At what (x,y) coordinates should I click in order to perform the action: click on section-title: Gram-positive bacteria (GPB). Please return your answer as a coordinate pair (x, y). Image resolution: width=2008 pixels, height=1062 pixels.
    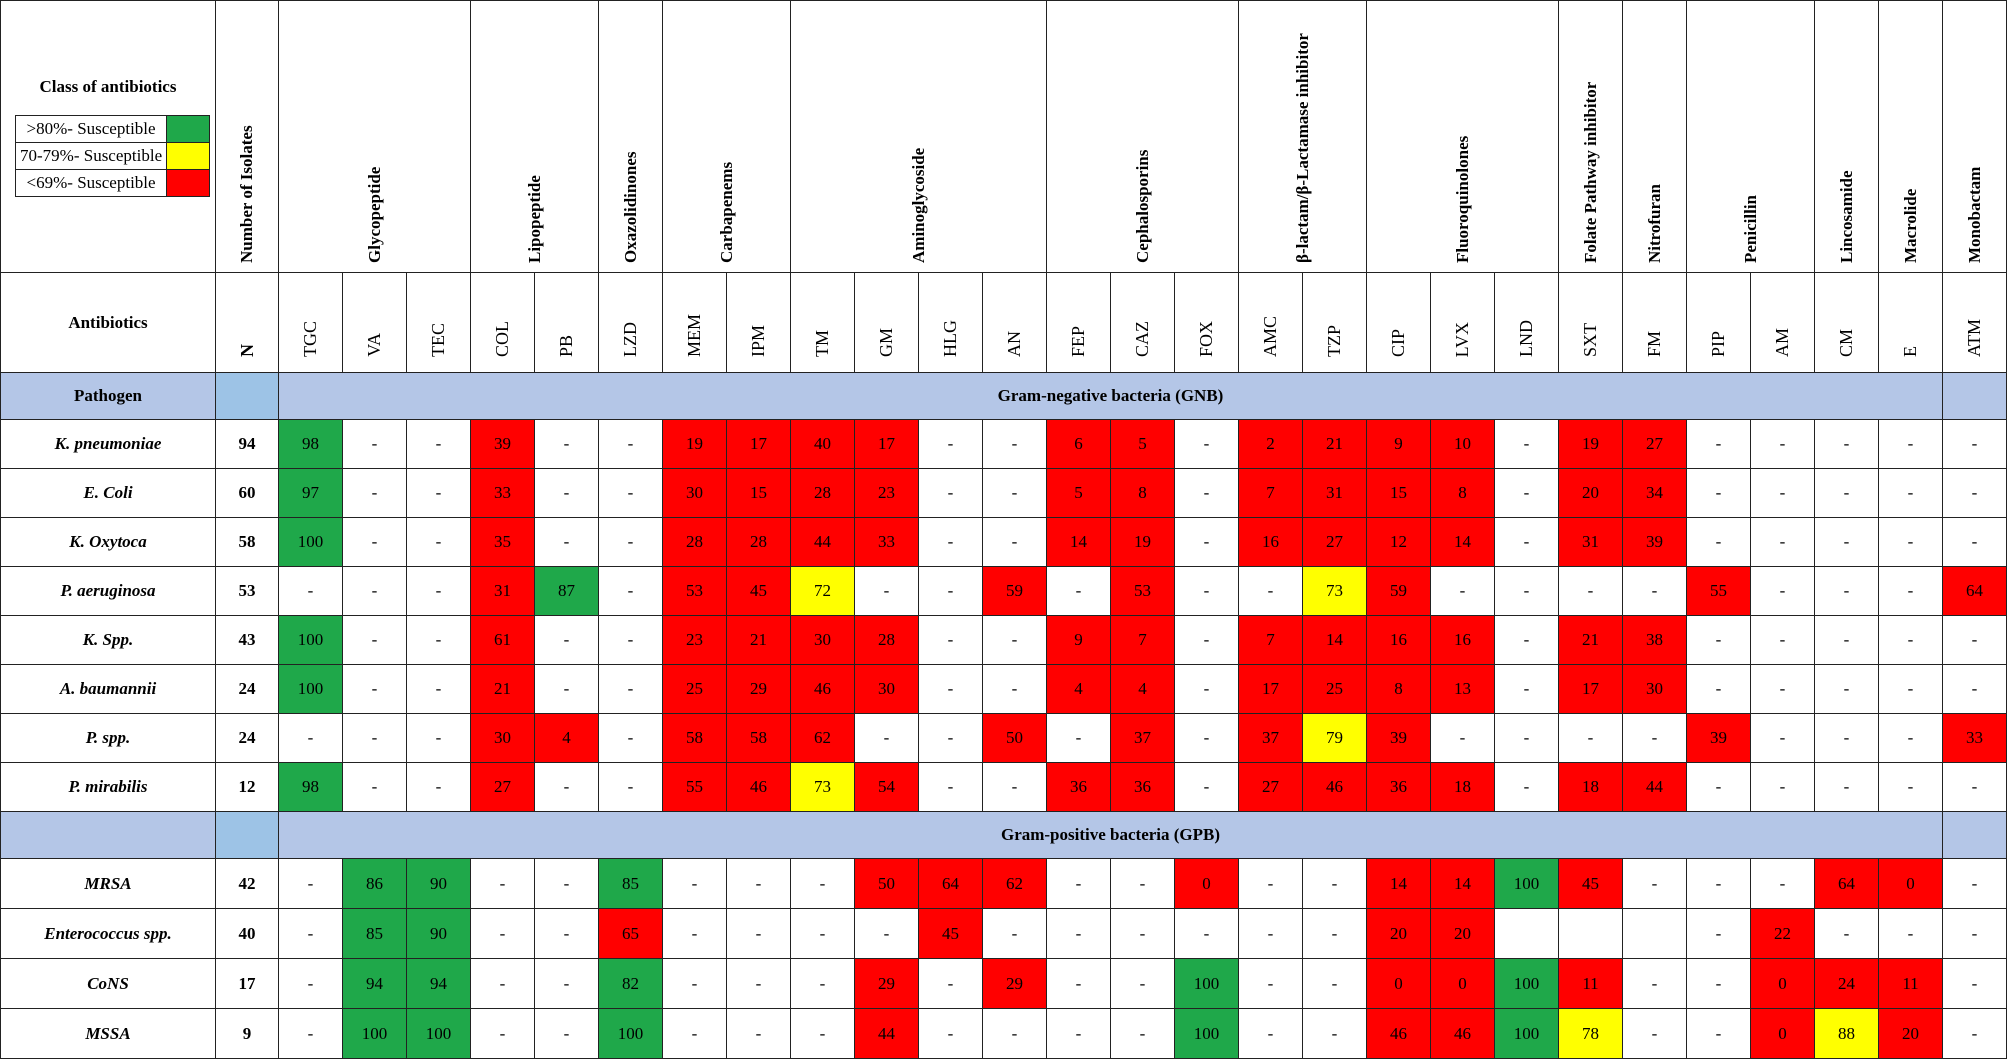
    Looking at the image, I should click on (1110, 835).